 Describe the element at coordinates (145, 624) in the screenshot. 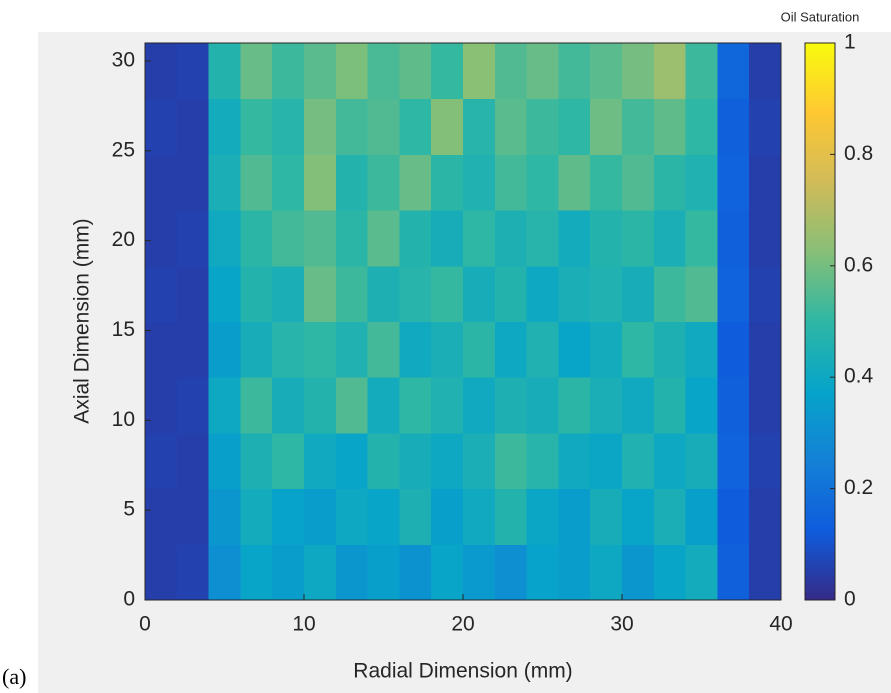

I see `x-tick-label: 0` at that location.